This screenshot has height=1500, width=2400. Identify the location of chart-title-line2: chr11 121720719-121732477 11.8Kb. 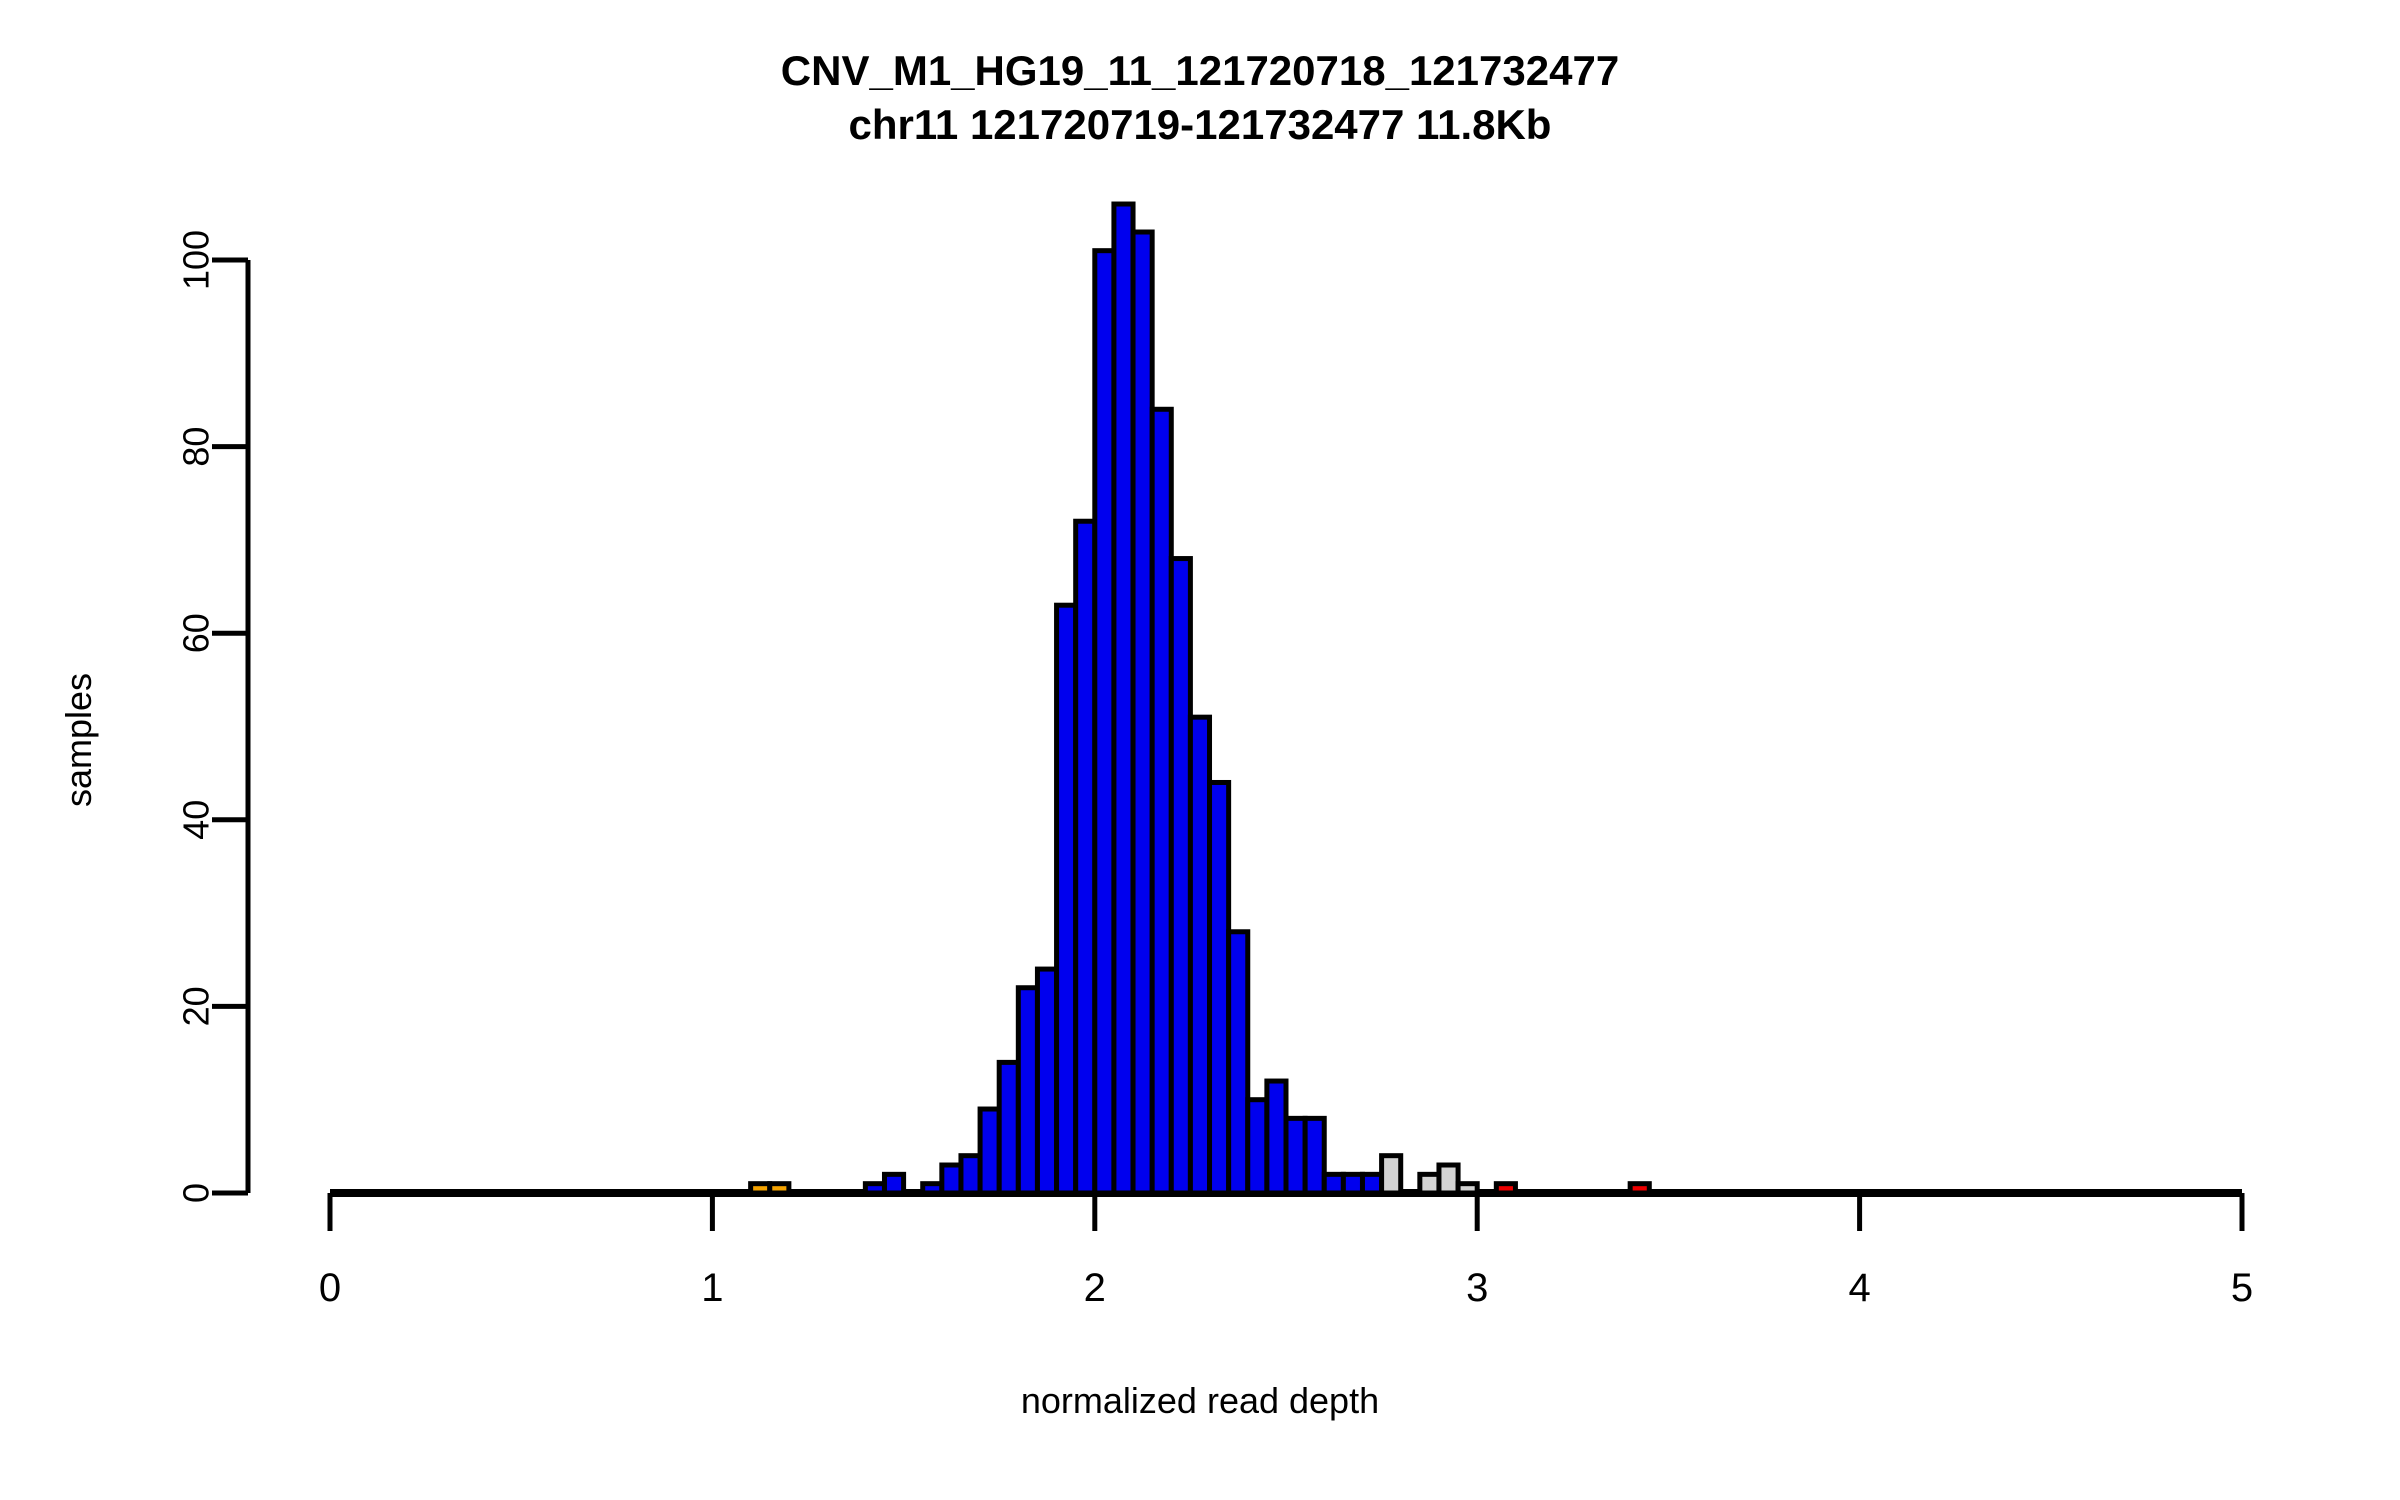
(1200, 124).